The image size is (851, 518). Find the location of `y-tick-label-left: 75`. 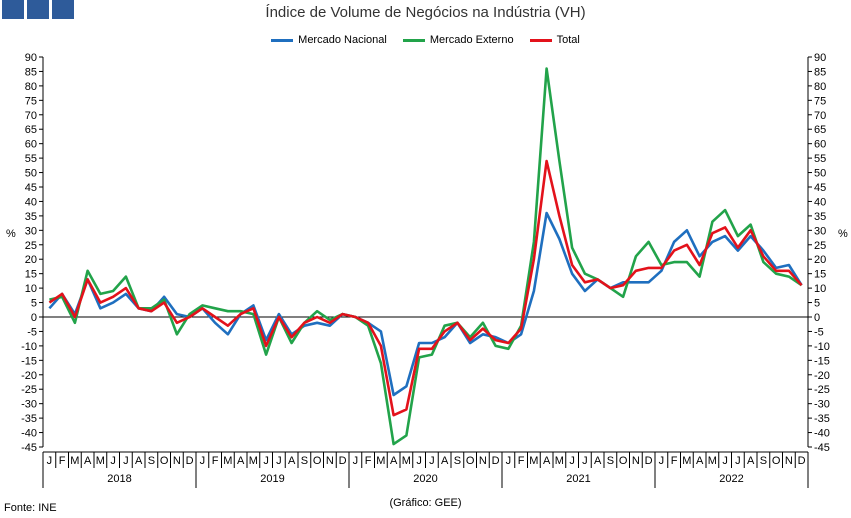

y-tick-label-left: 75 is located at coordinates (31, 101).